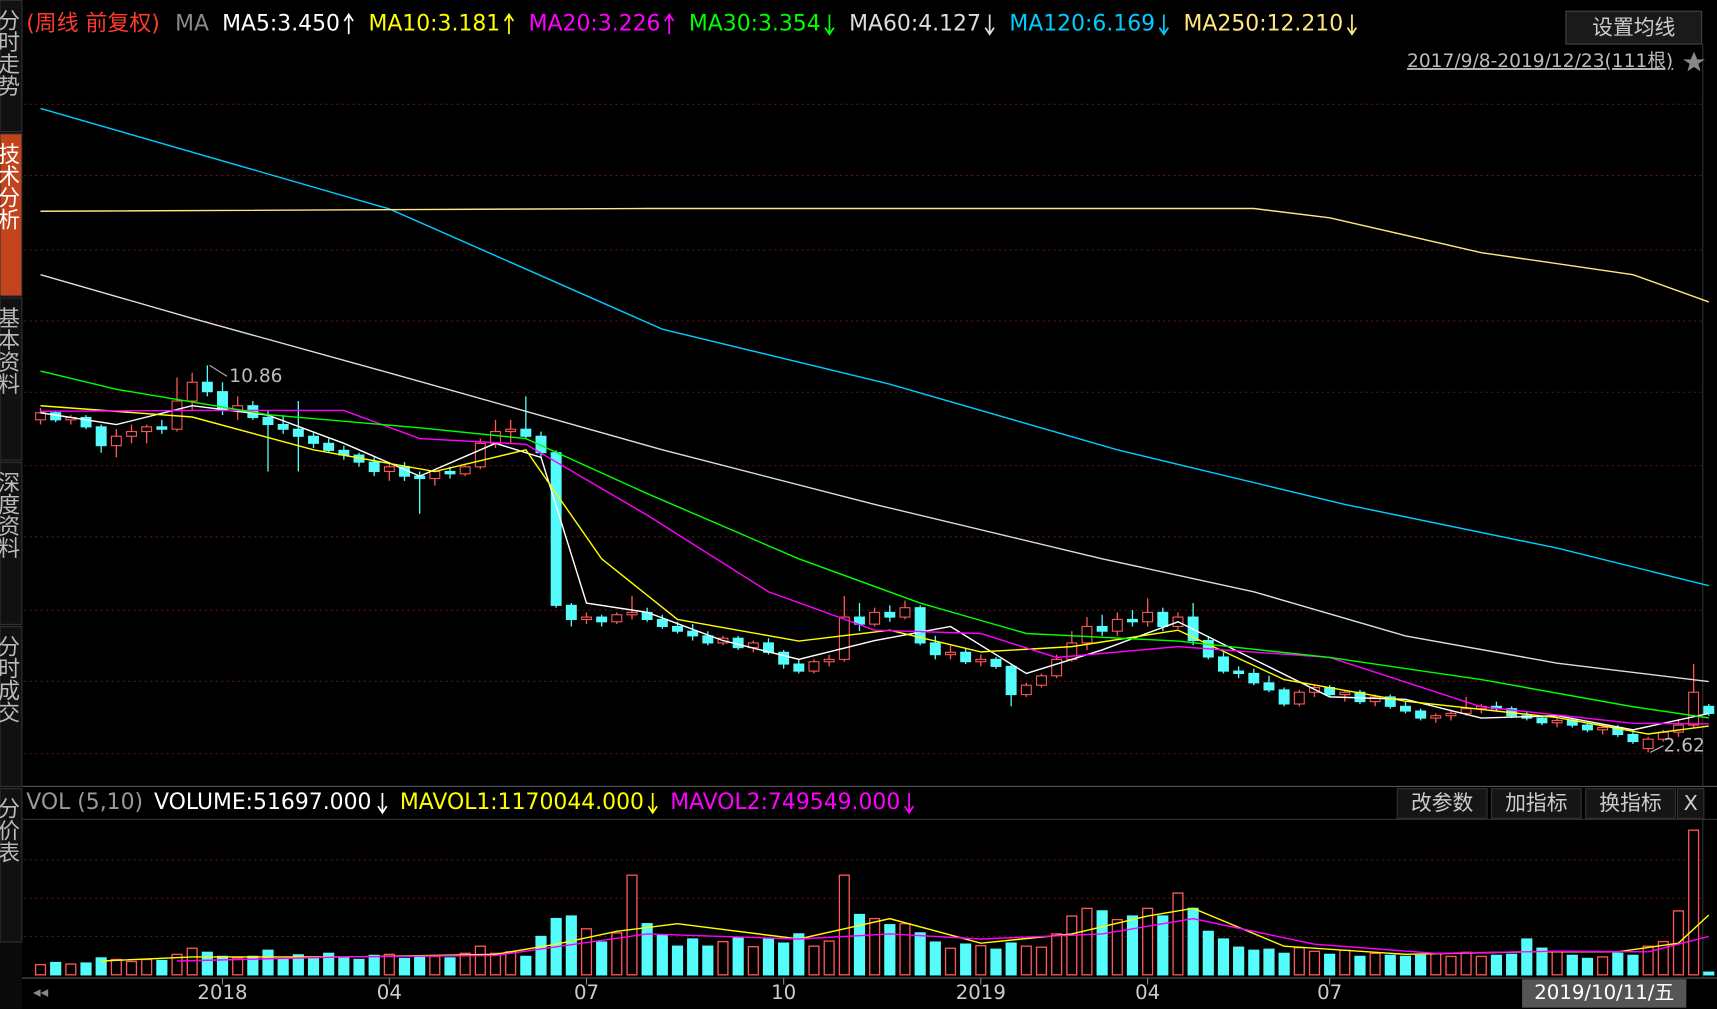 Image resolution: width=1717 pixels, height=1009 pixels. I want to click on sidebar-tab-label: 分时走势, so click(10, 53).